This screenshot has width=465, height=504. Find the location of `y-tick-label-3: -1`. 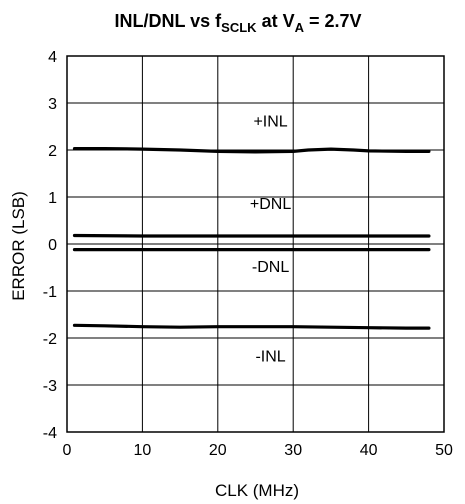

y-tick-label-3: -1 is located at coordinates (50, 292).